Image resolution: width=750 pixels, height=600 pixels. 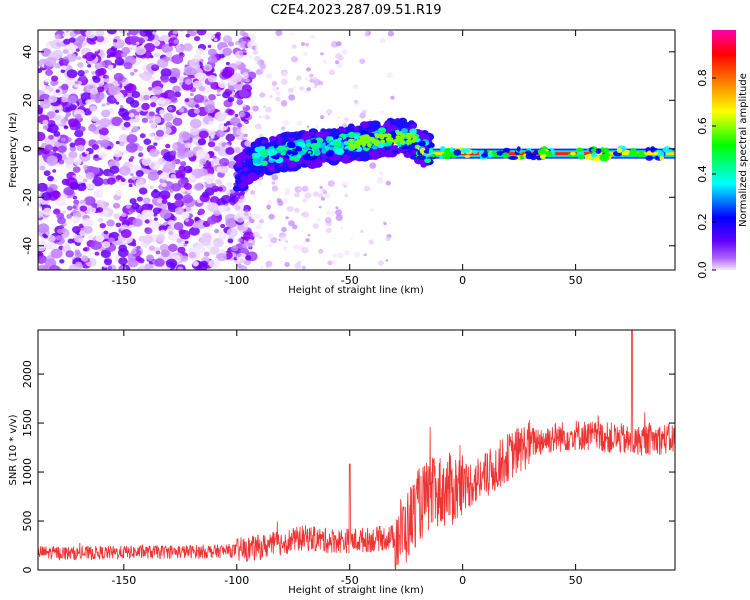 I want to click on colorbar-tick-label: 0.8, so click(x=702, y=78).